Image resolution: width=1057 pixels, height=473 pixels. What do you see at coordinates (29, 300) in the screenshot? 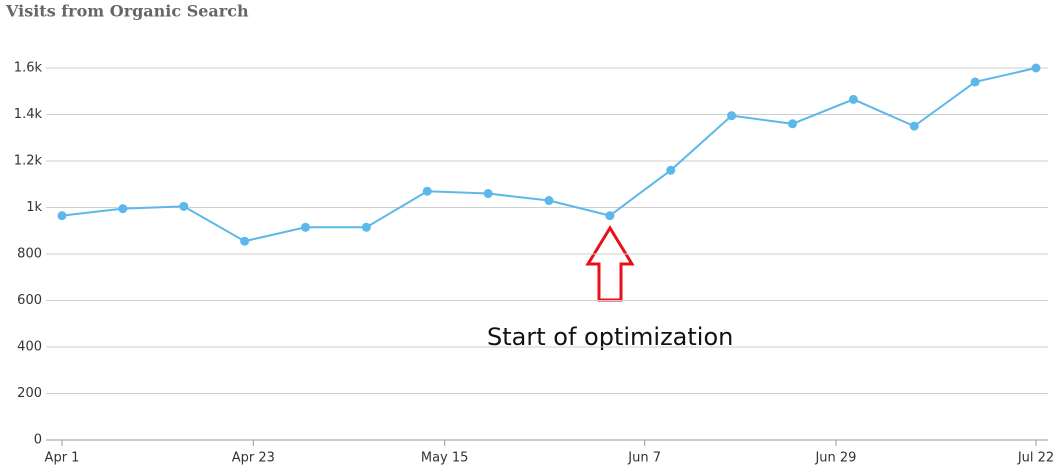
I see `y-tick-label: 600` at bounding box center [29, 300].